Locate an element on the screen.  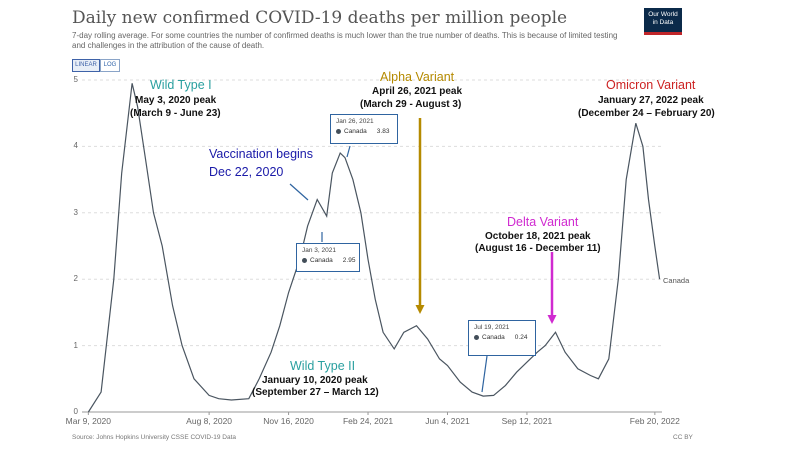
x-tick-label: Aug 8, 2020 is located at coordinates (209, 421).